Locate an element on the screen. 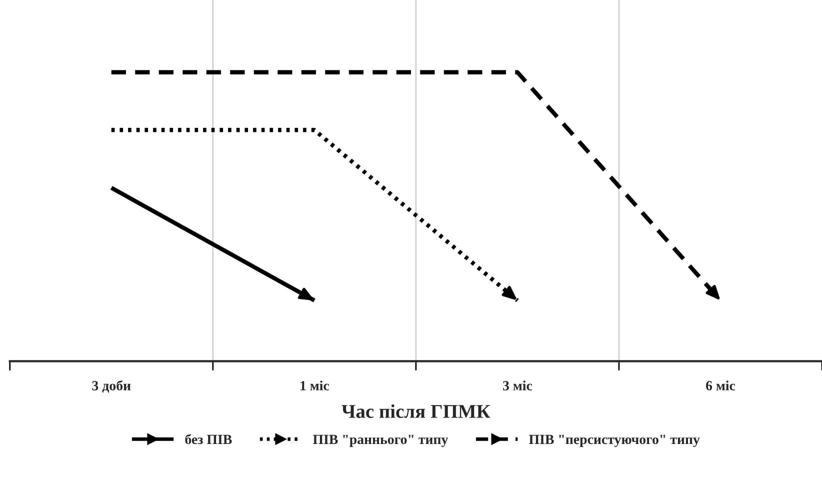 The height and width of the screenshot is (479, 822). x-tick-label: 3 міс is located at coordinates (517, 385).